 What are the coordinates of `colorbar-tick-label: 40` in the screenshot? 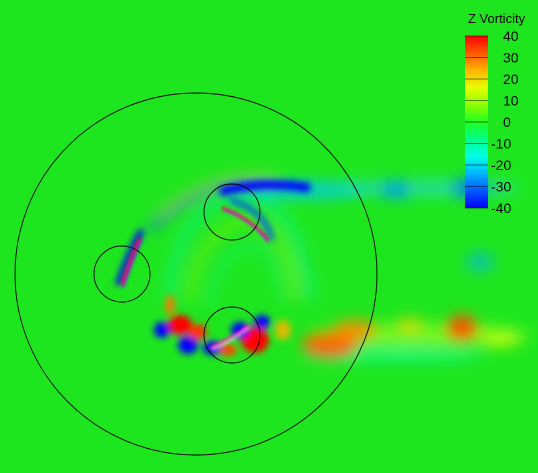 It's located at (511, 36).